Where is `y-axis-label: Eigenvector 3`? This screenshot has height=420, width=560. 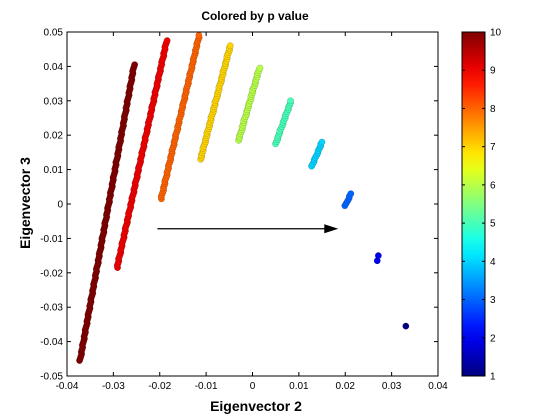 y-axis-label: Eigenvector 3 is located at coordinates (25, 203).